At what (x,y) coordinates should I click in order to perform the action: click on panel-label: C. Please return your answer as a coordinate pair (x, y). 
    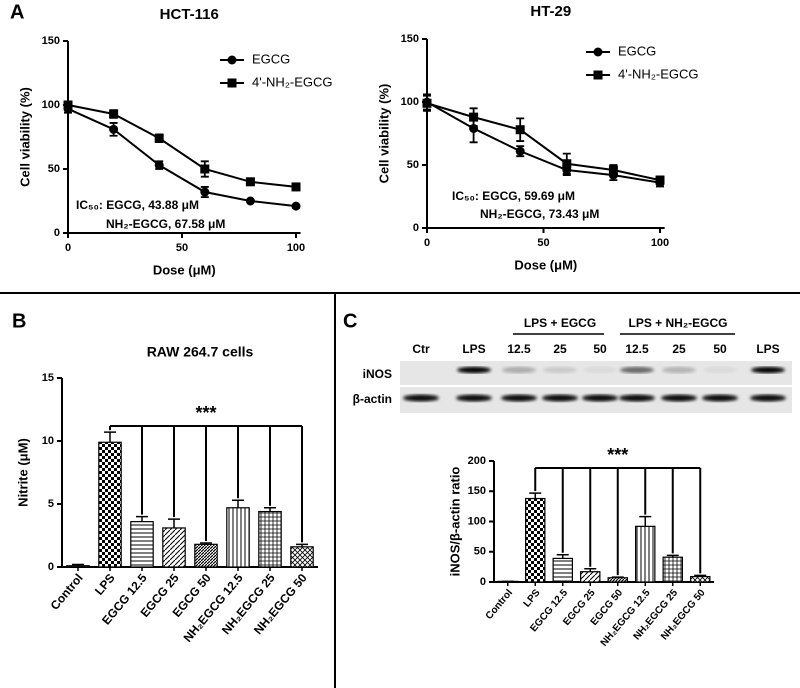
    Looking at the image, I should click on (350, 321).